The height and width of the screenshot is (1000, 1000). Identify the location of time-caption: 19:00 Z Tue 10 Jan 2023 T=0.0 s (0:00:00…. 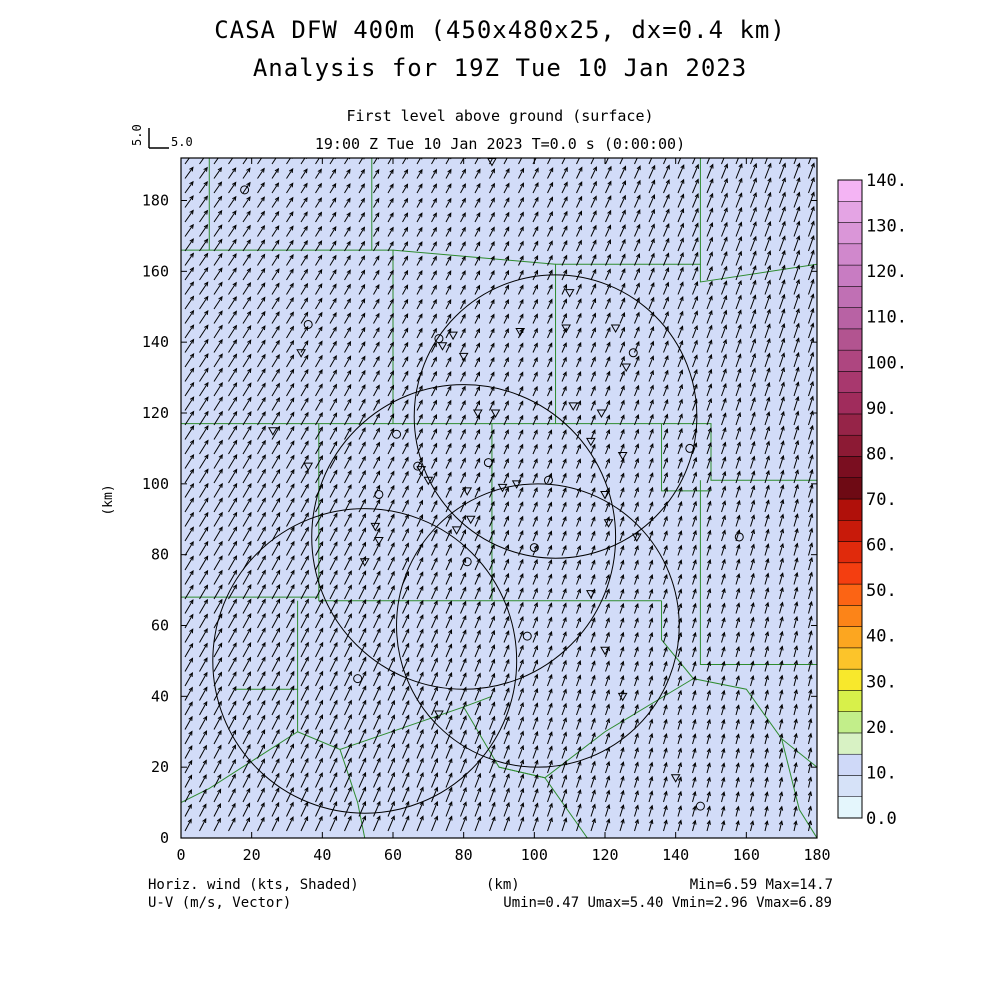
(500, 144).